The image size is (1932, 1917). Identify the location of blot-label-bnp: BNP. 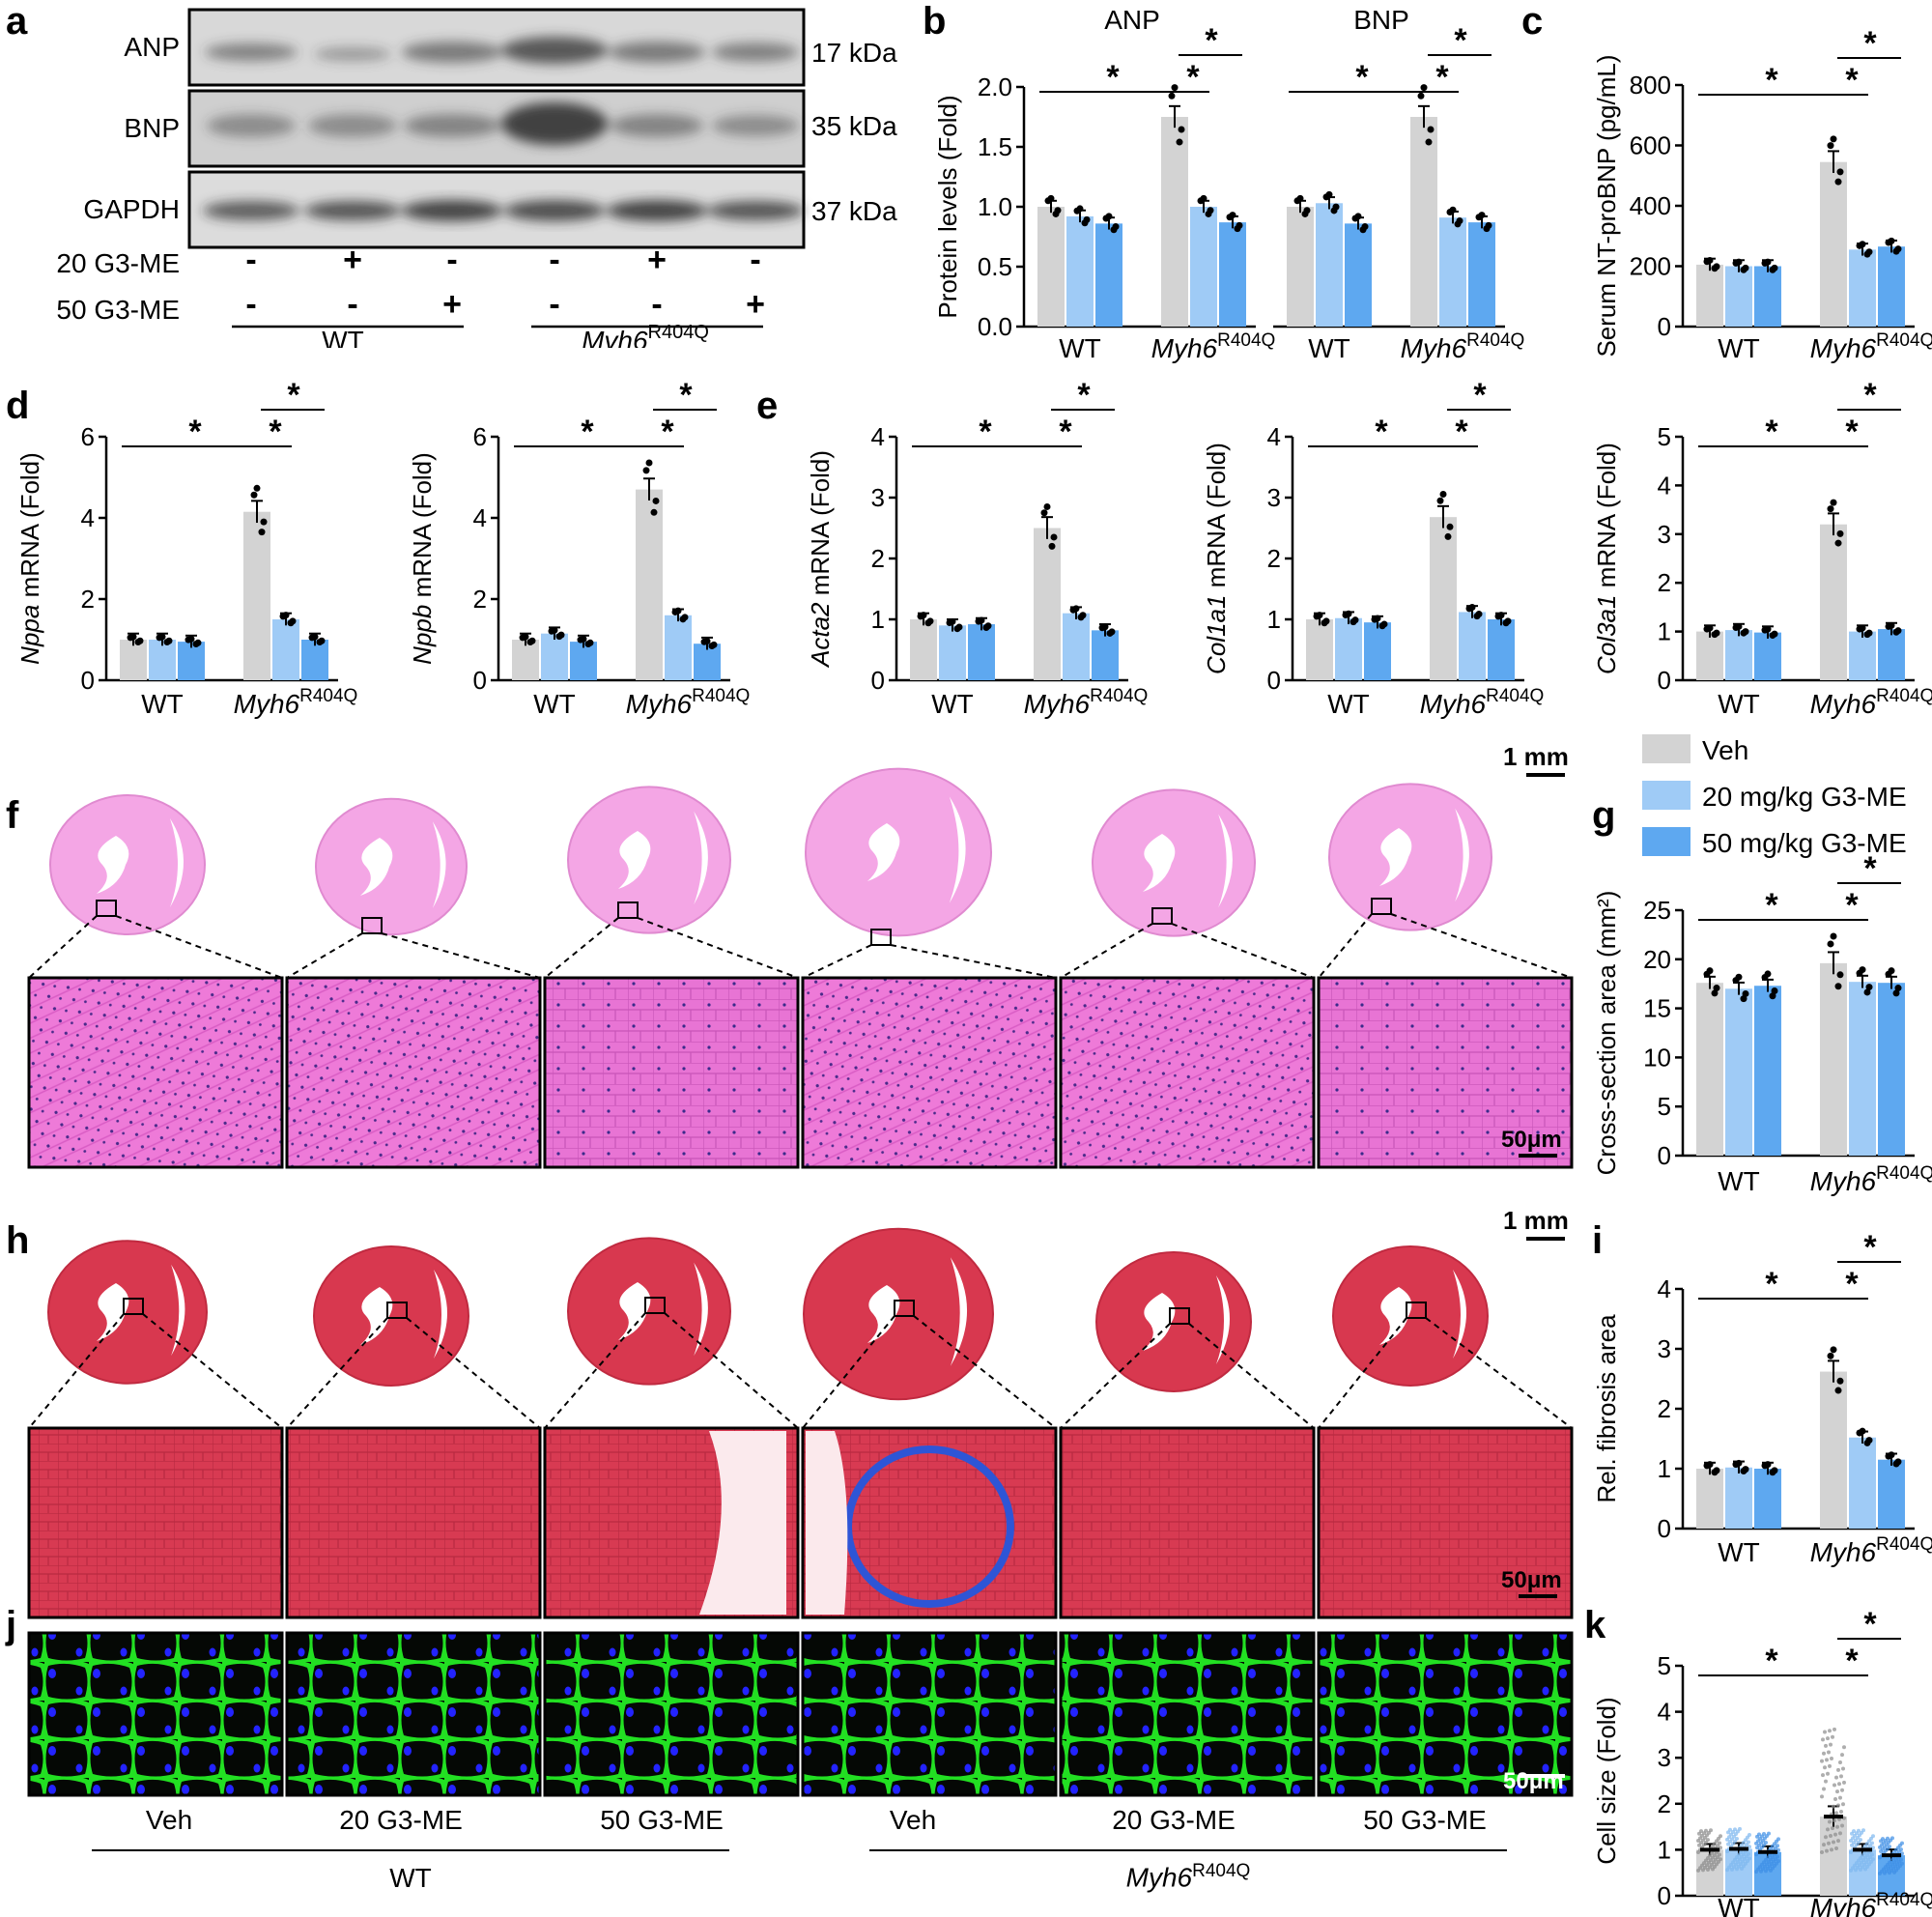
(152, 128).